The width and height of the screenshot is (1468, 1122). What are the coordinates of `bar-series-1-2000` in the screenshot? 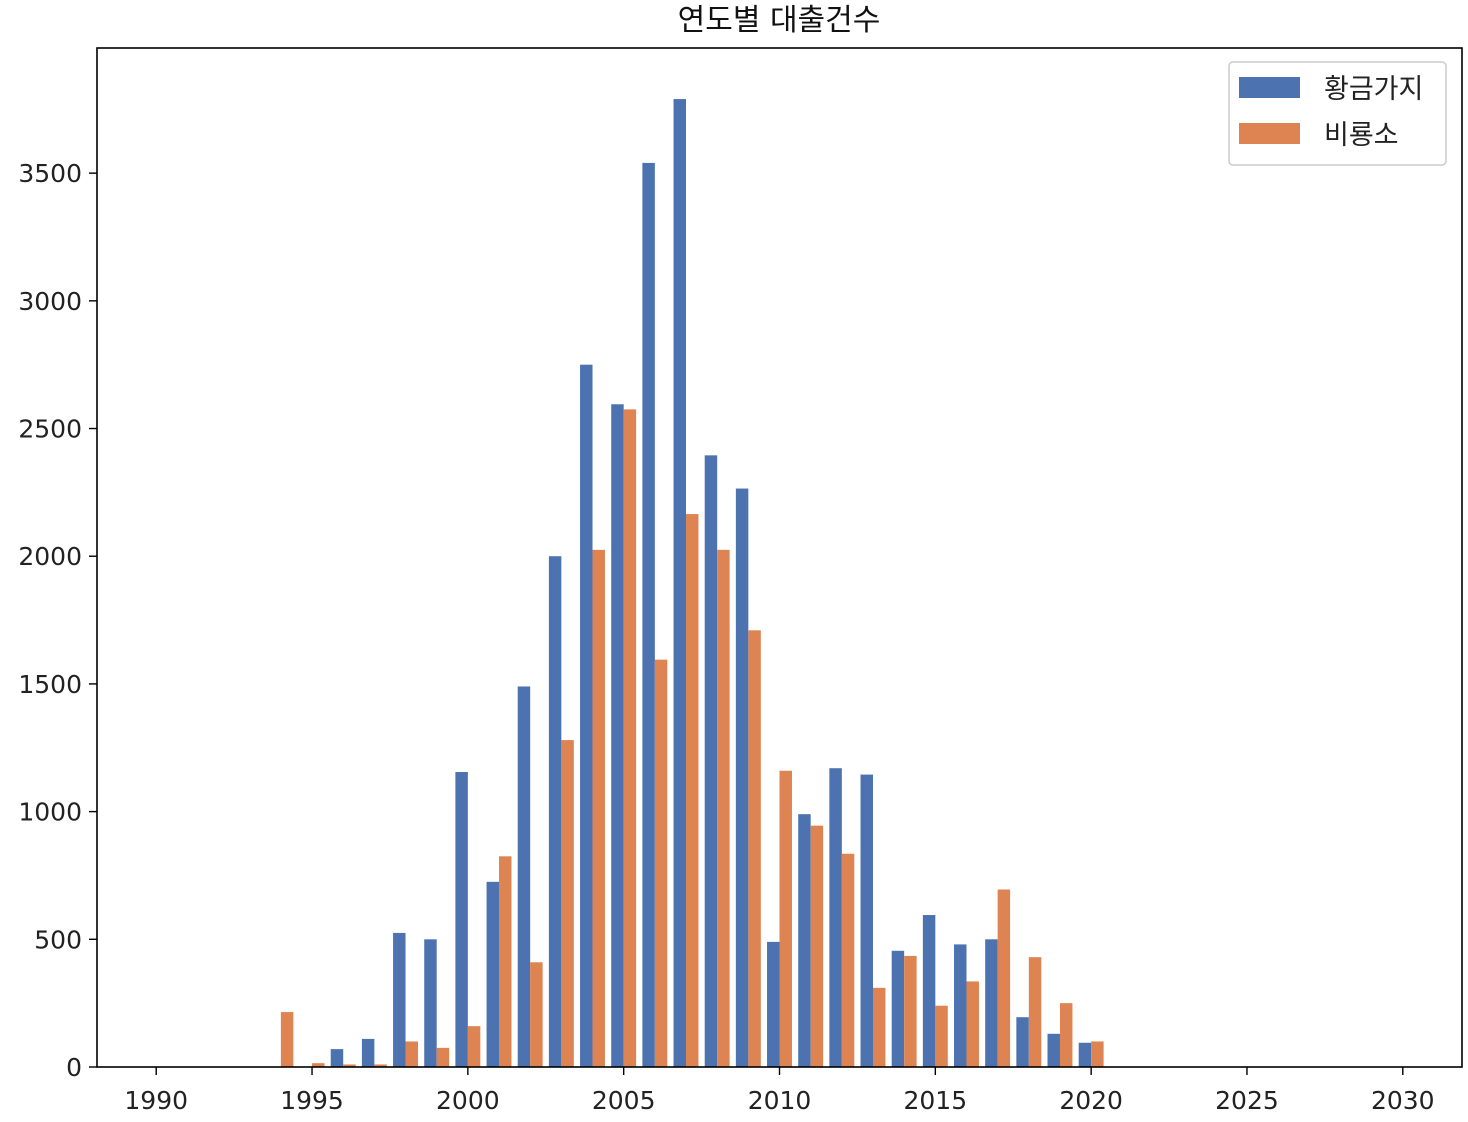 It's located at (461, 919).